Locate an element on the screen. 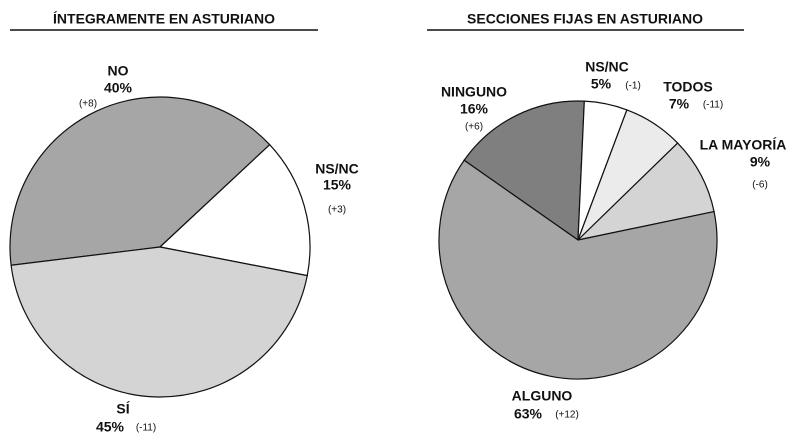 The height and width of the screenshot is (446, 811). slice-label: ALGUNO is located at coordinates (542, 396).